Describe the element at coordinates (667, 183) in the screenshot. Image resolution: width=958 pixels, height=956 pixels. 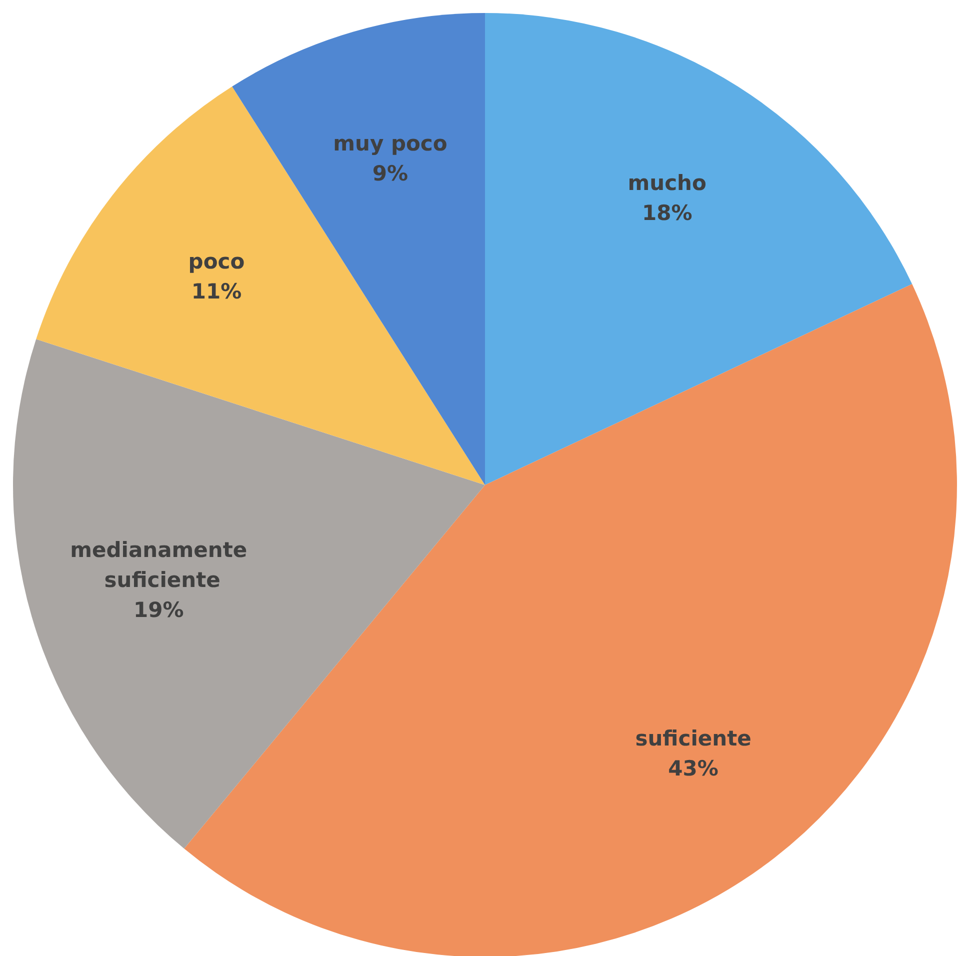
I see `slice-label: mucho` at that location.